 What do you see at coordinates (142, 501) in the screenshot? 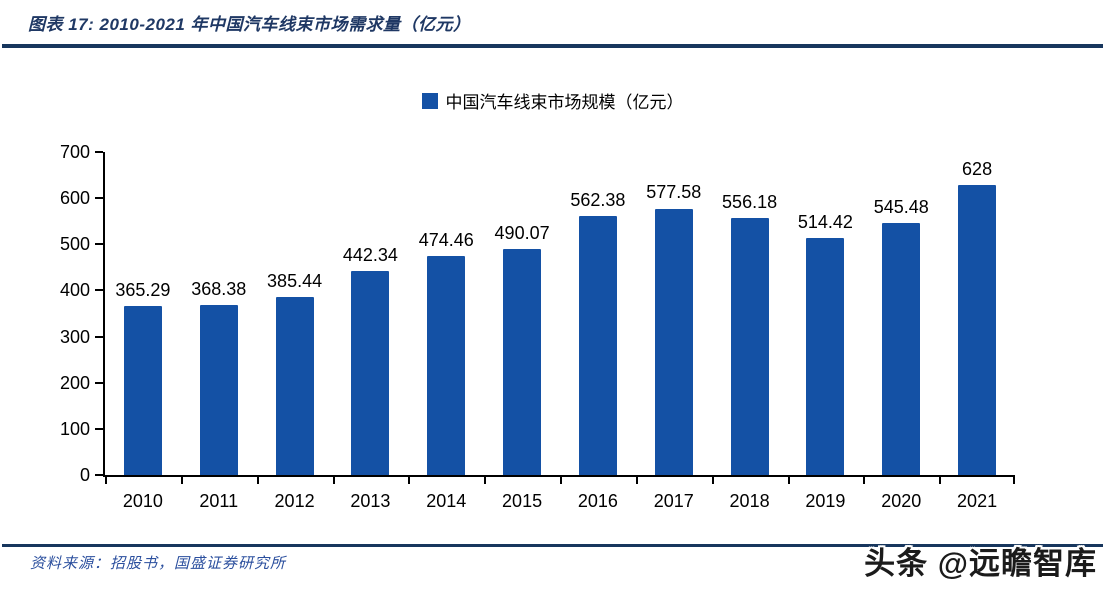
I see `x-tick-label: 2010` at bounding box center [142, 501].